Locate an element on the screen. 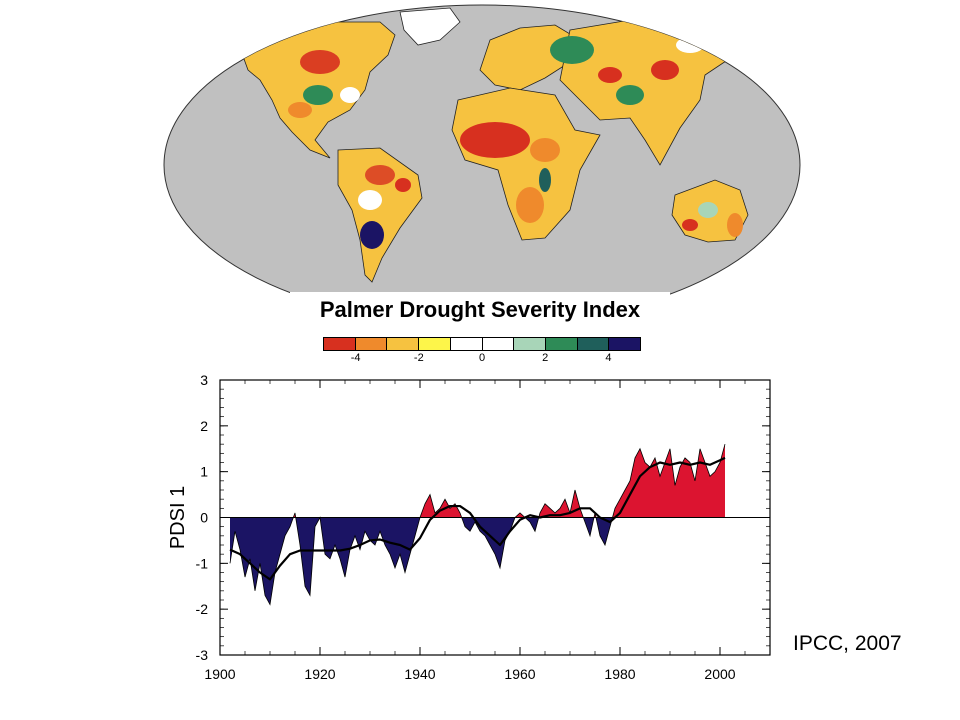 This screenshot has height=720, width=960. y-tick-label: -1 is located at coordinates (202, 563).